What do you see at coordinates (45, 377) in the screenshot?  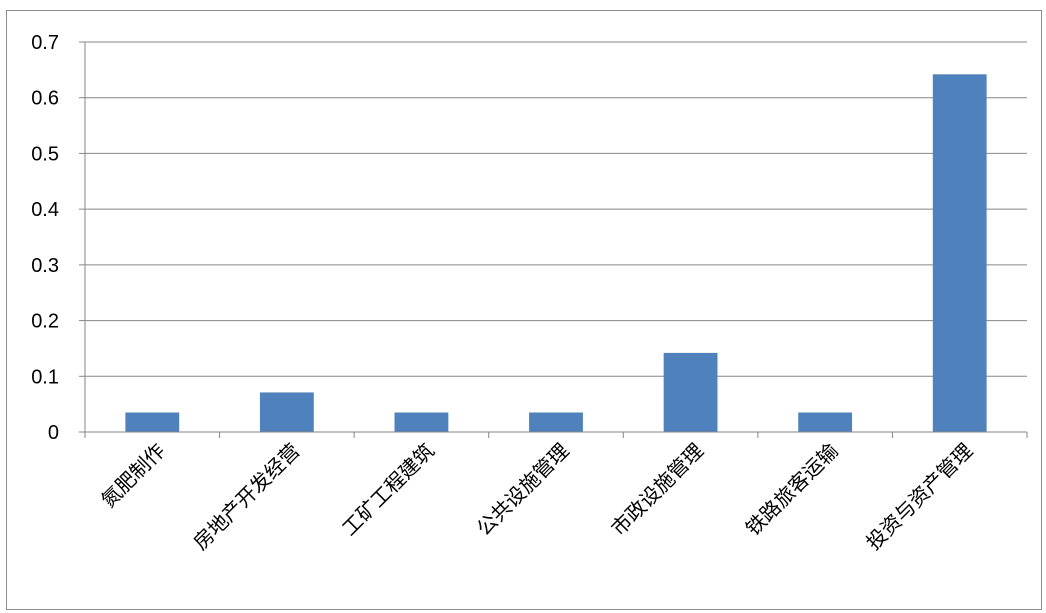 I see `y-tick-label: 0.1` at bounding box center [45, 377].